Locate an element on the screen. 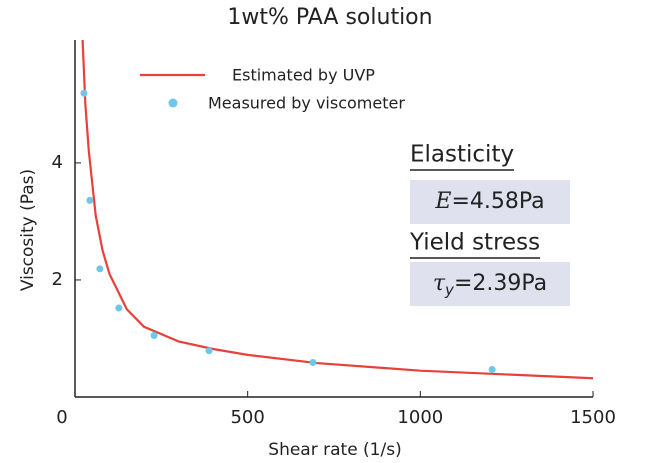 This screenshot has height=463, width=645. x-axis-label: Shear rate (1/s) is located at coordinates (334, 450).